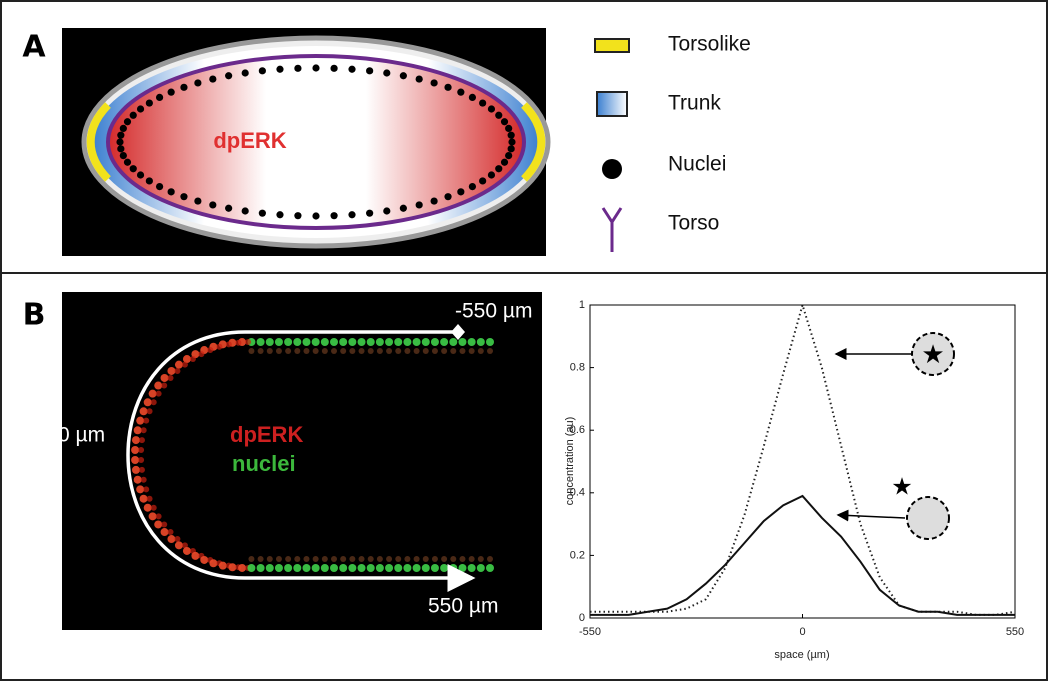 The image size is (1050, 688). I want to click on torso-membrane, so click(316, 142).